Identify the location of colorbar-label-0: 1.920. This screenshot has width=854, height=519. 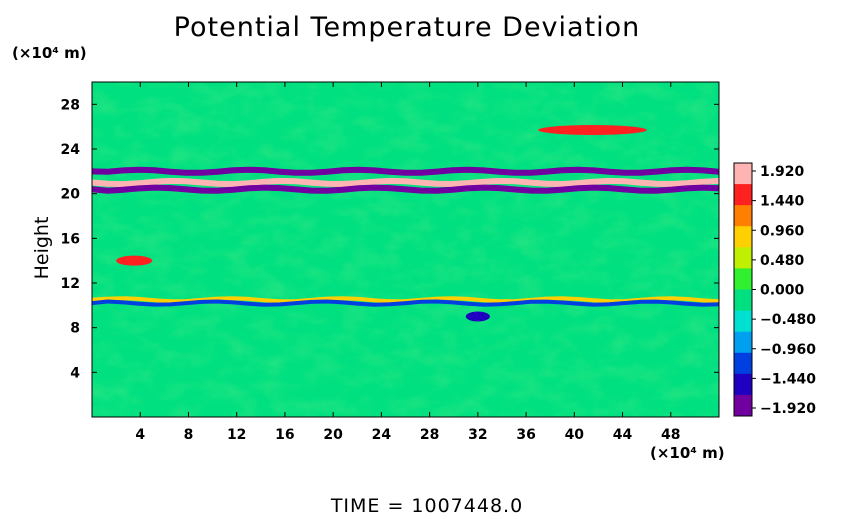
(782, 172).